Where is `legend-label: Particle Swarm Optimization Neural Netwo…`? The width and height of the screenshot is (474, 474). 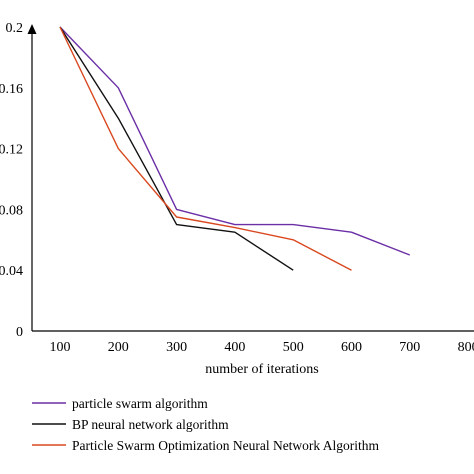
legend-label: Particle Swarm Optimization Neural Netwo… is located at coordinates (226, 445).